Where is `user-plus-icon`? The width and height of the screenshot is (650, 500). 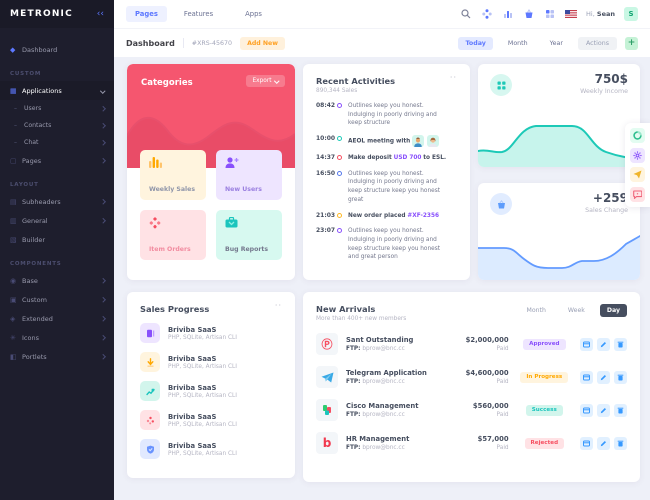 user-plus-icon is located at coordinates (232, 162).